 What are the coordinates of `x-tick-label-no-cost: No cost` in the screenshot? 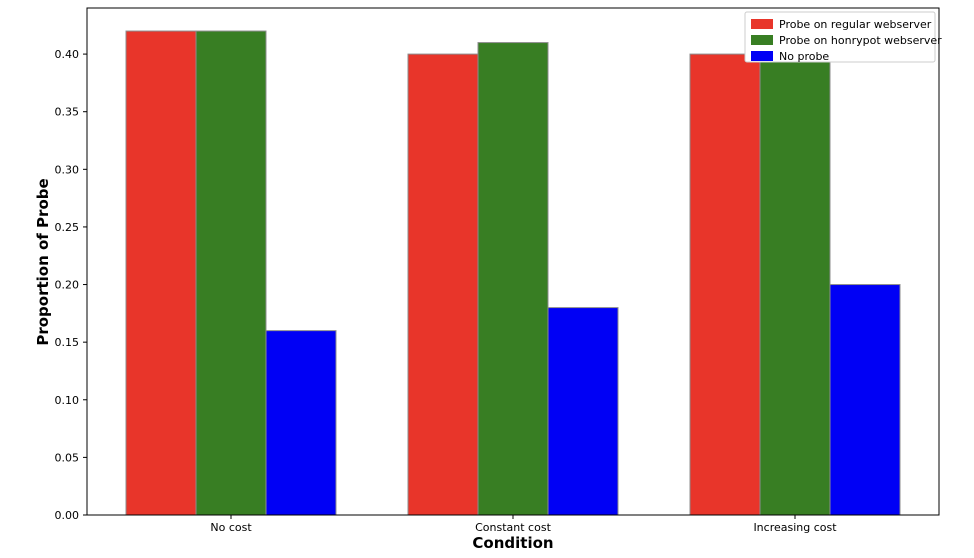 It's located at (231, 527).